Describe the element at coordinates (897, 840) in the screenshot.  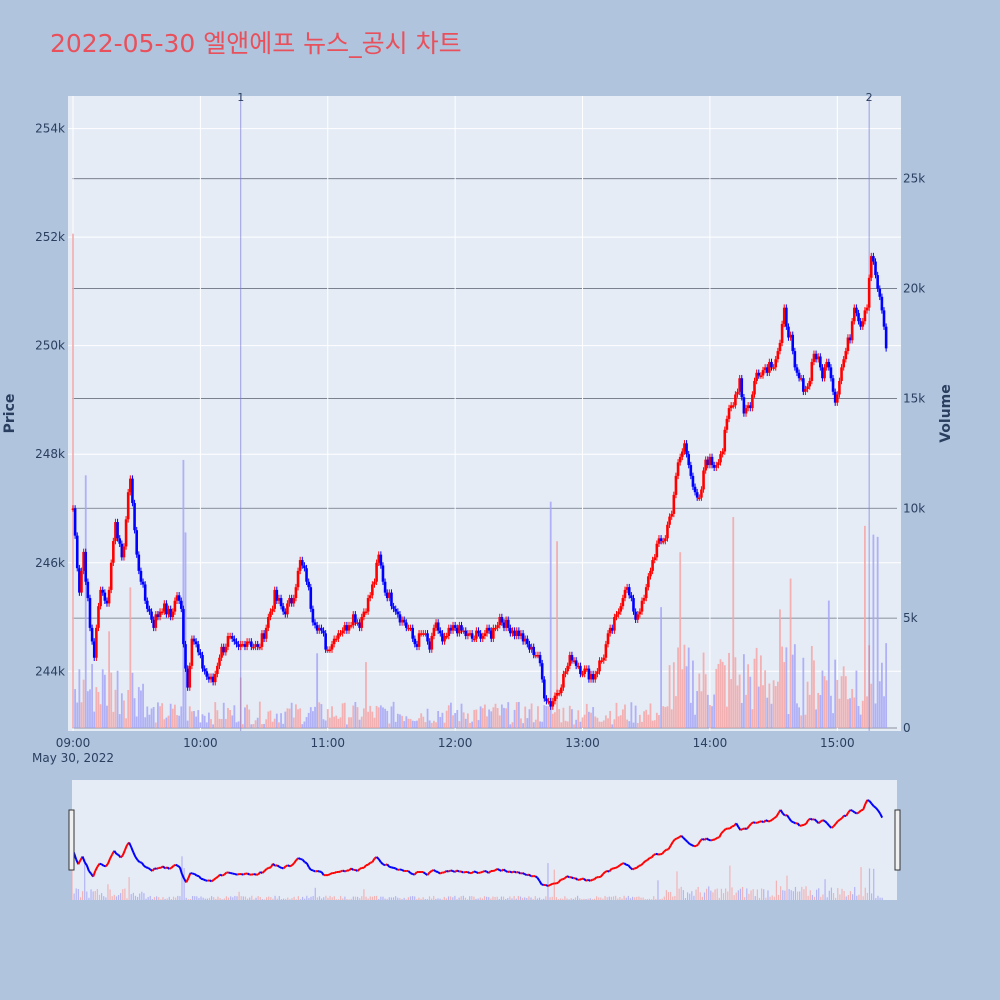
I see `range-slider-right-handle` at that location.